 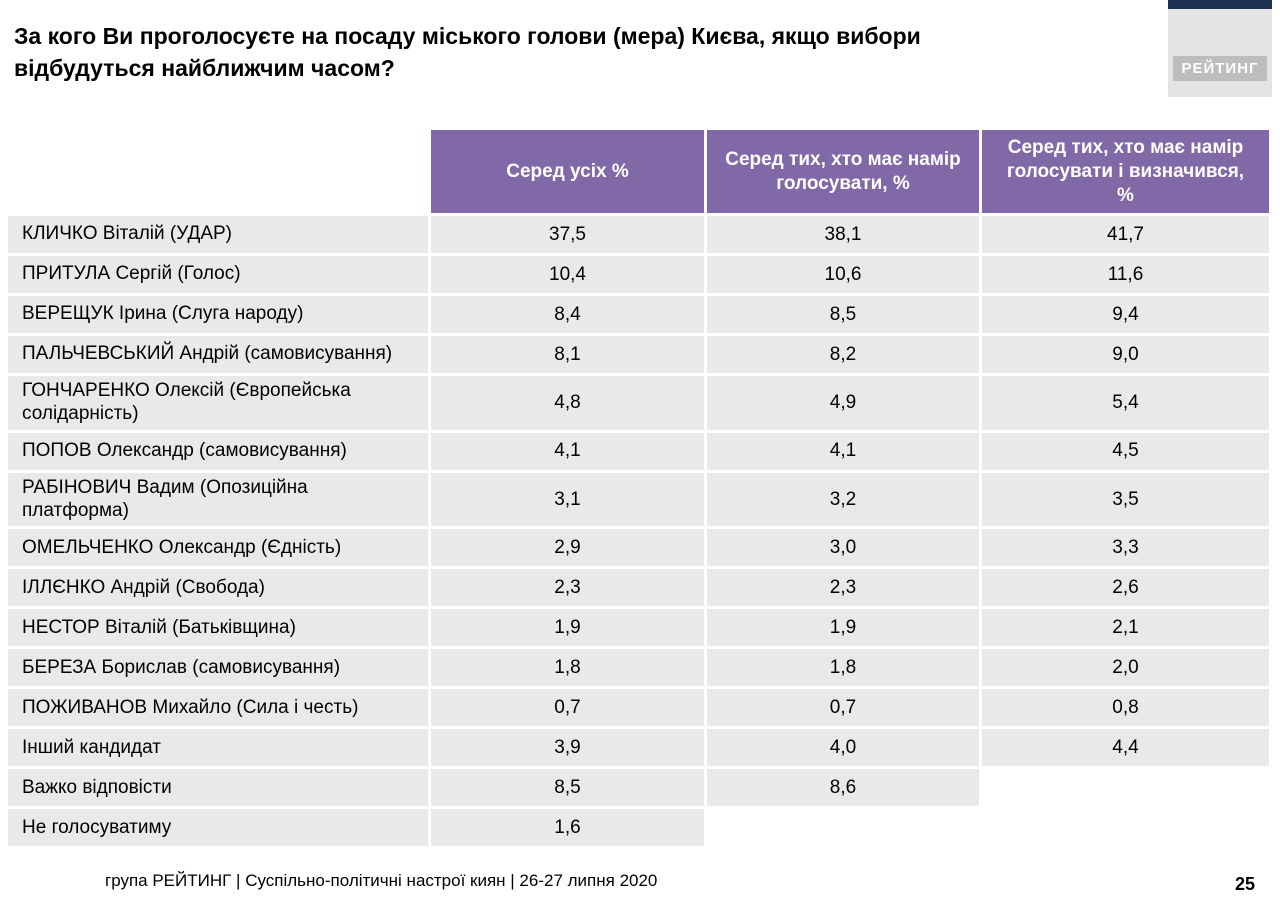 I want to click on row-label: ОМЕЛЬЧЕНКО Олександр (Єдність), so click(x=218, y=548).